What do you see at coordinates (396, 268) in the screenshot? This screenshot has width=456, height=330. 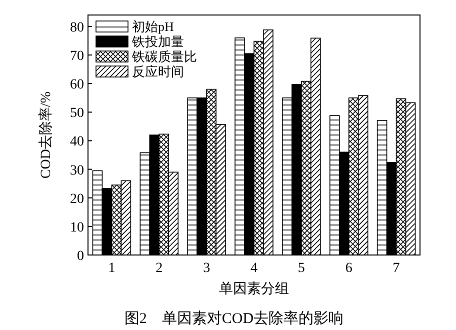 I see `x-tick-label: 7` at bounding box center [396, 268].